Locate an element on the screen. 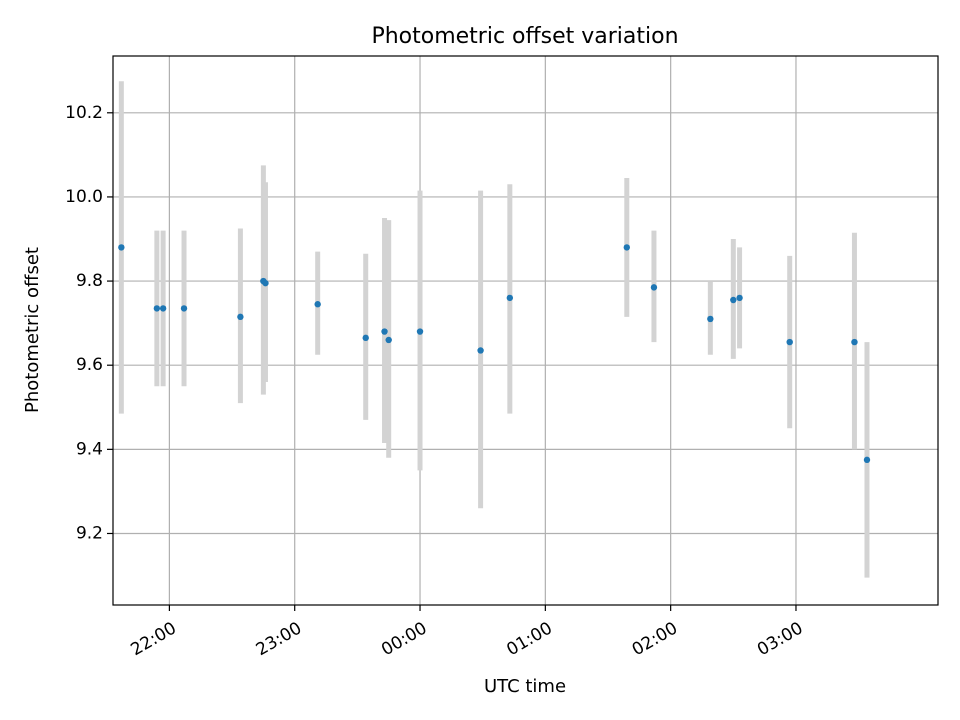 The height and width of the screenshot is (720, 960). y-tick-label: 9.6 is located at coordinates (89, 365).